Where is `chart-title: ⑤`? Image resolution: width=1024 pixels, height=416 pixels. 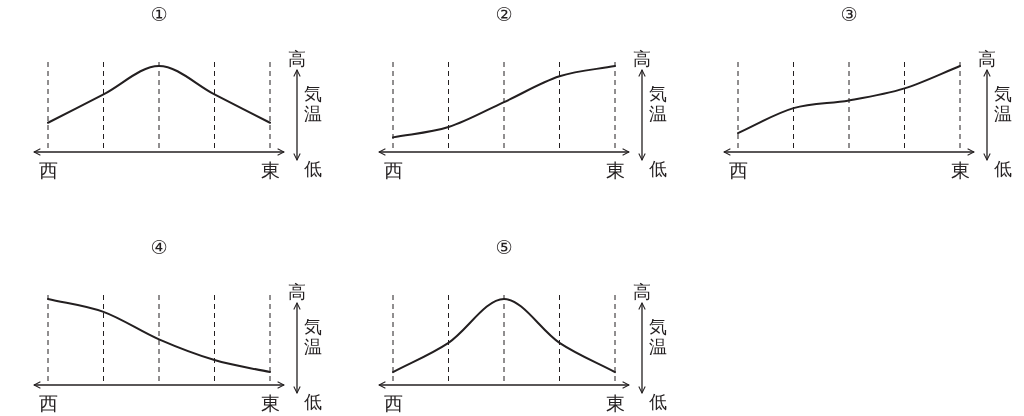
chart-title: ⑤ is located at coordinates (504, 247).